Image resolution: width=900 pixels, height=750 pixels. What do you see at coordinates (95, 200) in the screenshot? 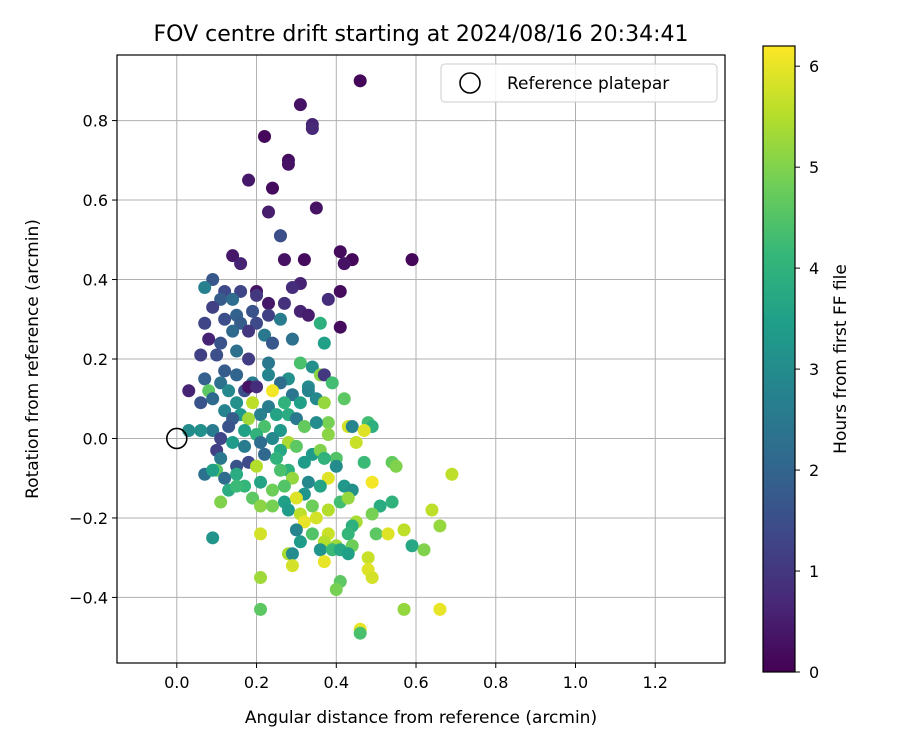
I see `y-tick-label: 0.6` at bounding box center [95, 200].